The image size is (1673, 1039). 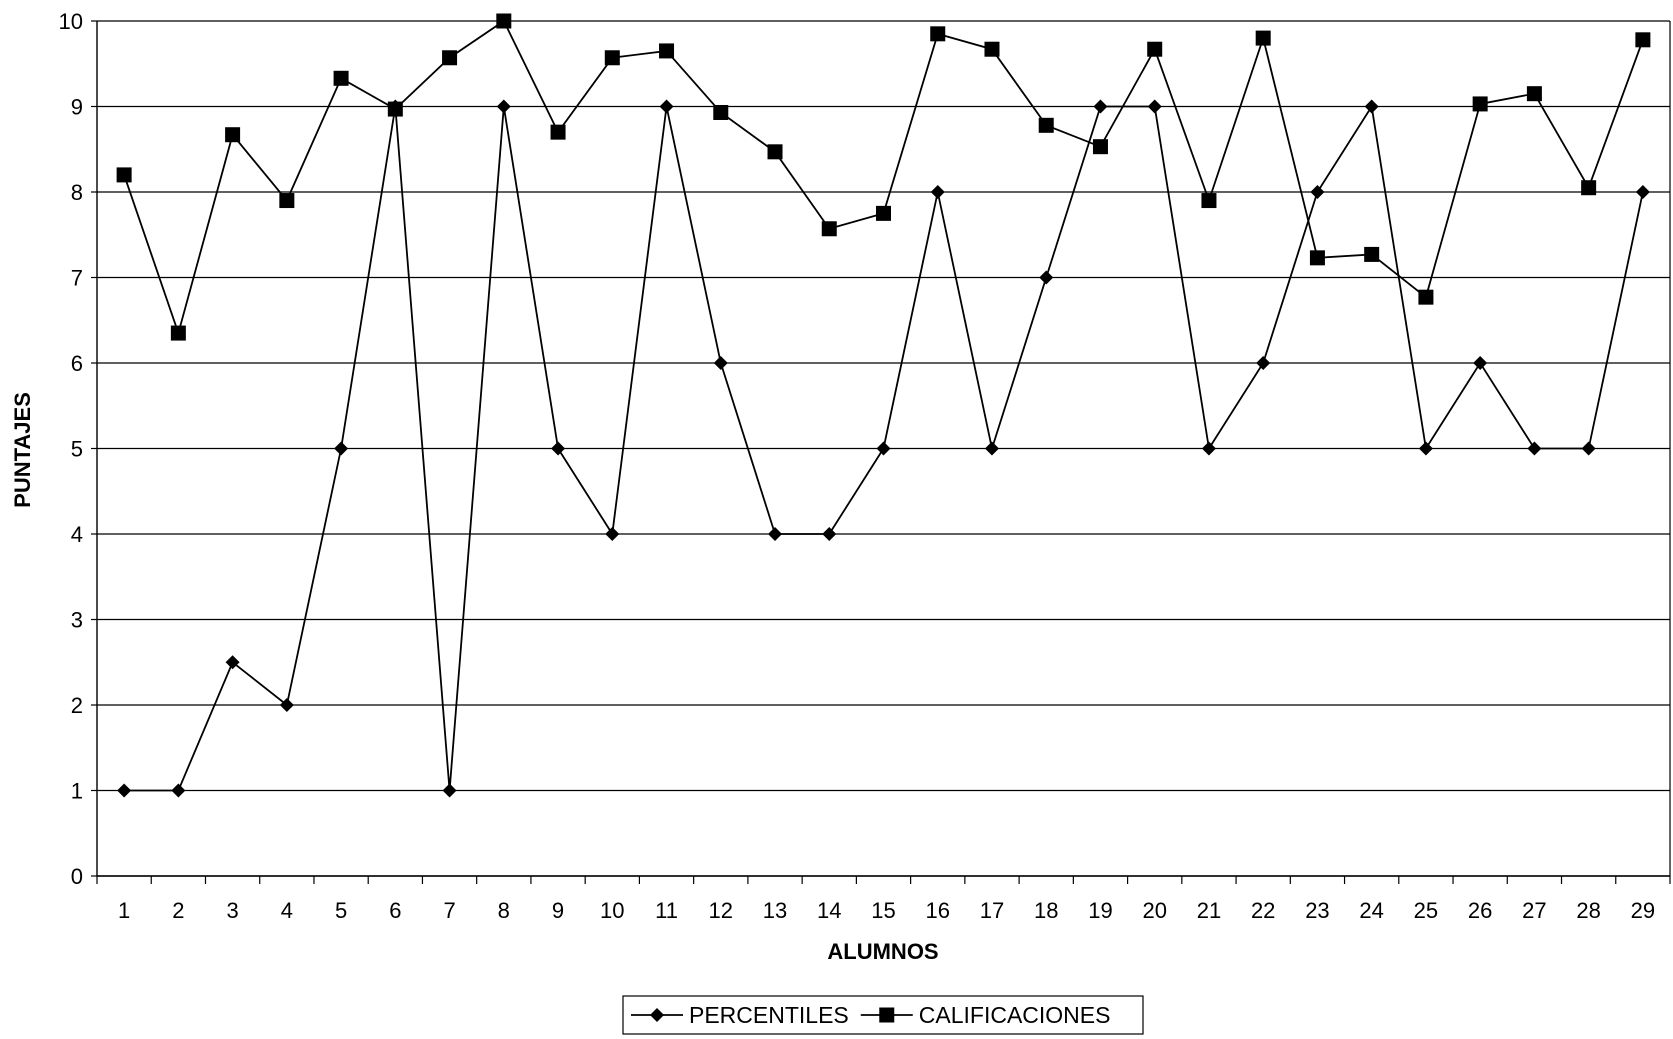 I want to click on x-tick-label: 11, so click(x=666, y=910).